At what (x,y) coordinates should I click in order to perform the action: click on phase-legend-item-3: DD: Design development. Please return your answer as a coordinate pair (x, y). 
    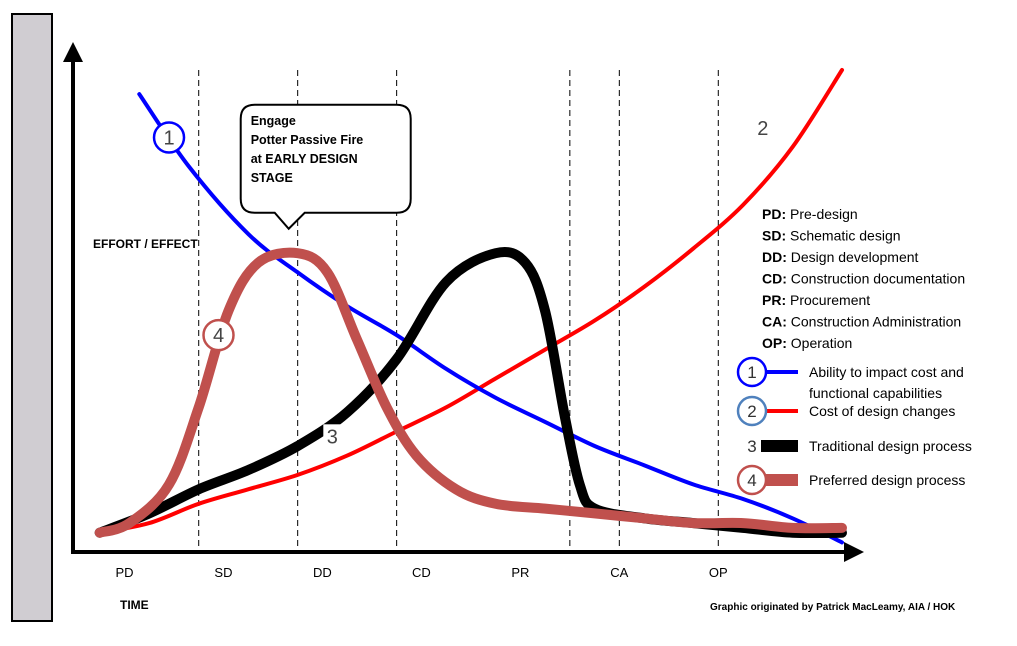
    Looking at the image, I should click on (840, 257).